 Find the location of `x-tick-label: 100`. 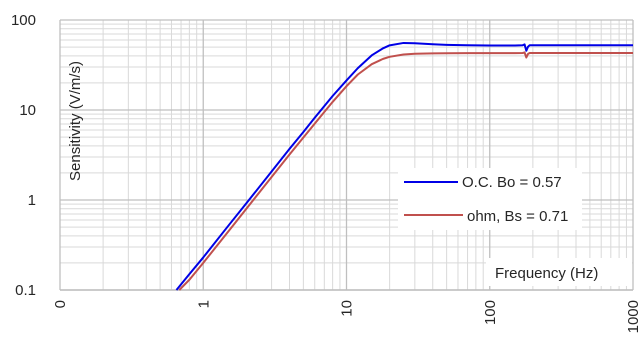

x-tick-label: 100 is located at coordinates (490, 312).